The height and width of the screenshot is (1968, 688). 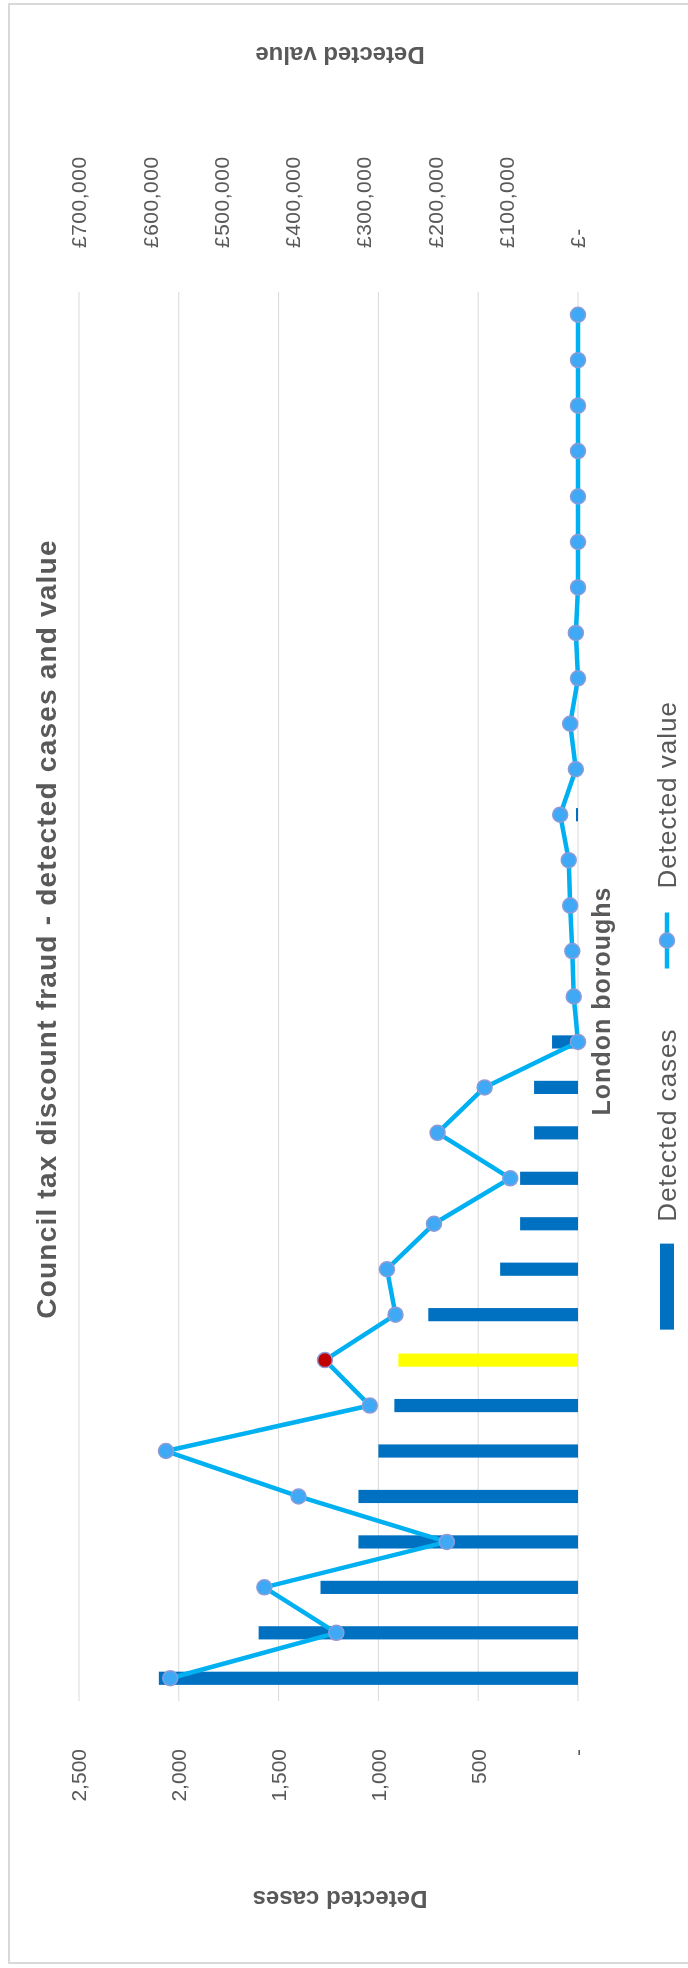 What do you see at coordinates (150, 202) in the screenshot?
I see `x2-tick-label: £600,000` at bounding box center [150, 202].